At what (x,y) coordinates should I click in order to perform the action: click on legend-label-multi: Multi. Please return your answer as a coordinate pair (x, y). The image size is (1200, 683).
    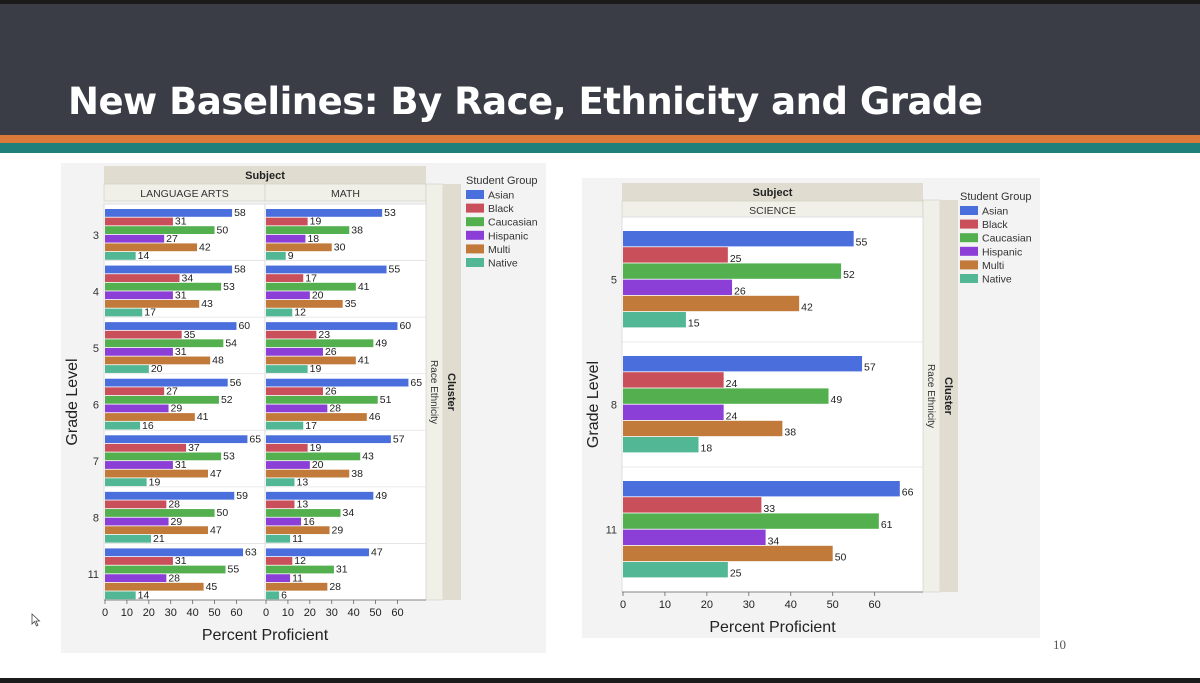
    Looking at the image, I should click on (499, 250).